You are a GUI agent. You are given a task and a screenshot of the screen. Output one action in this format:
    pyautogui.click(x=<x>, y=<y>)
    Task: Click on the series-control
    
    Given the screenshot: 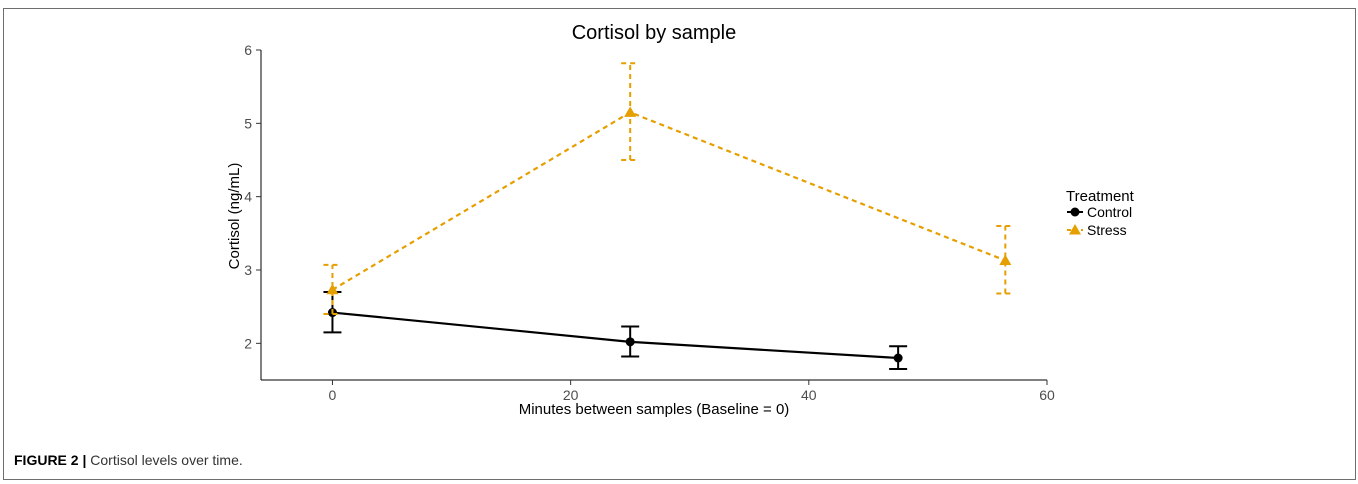 What is the action you would take?
    pyautogui.click(x=615, y=330)
    